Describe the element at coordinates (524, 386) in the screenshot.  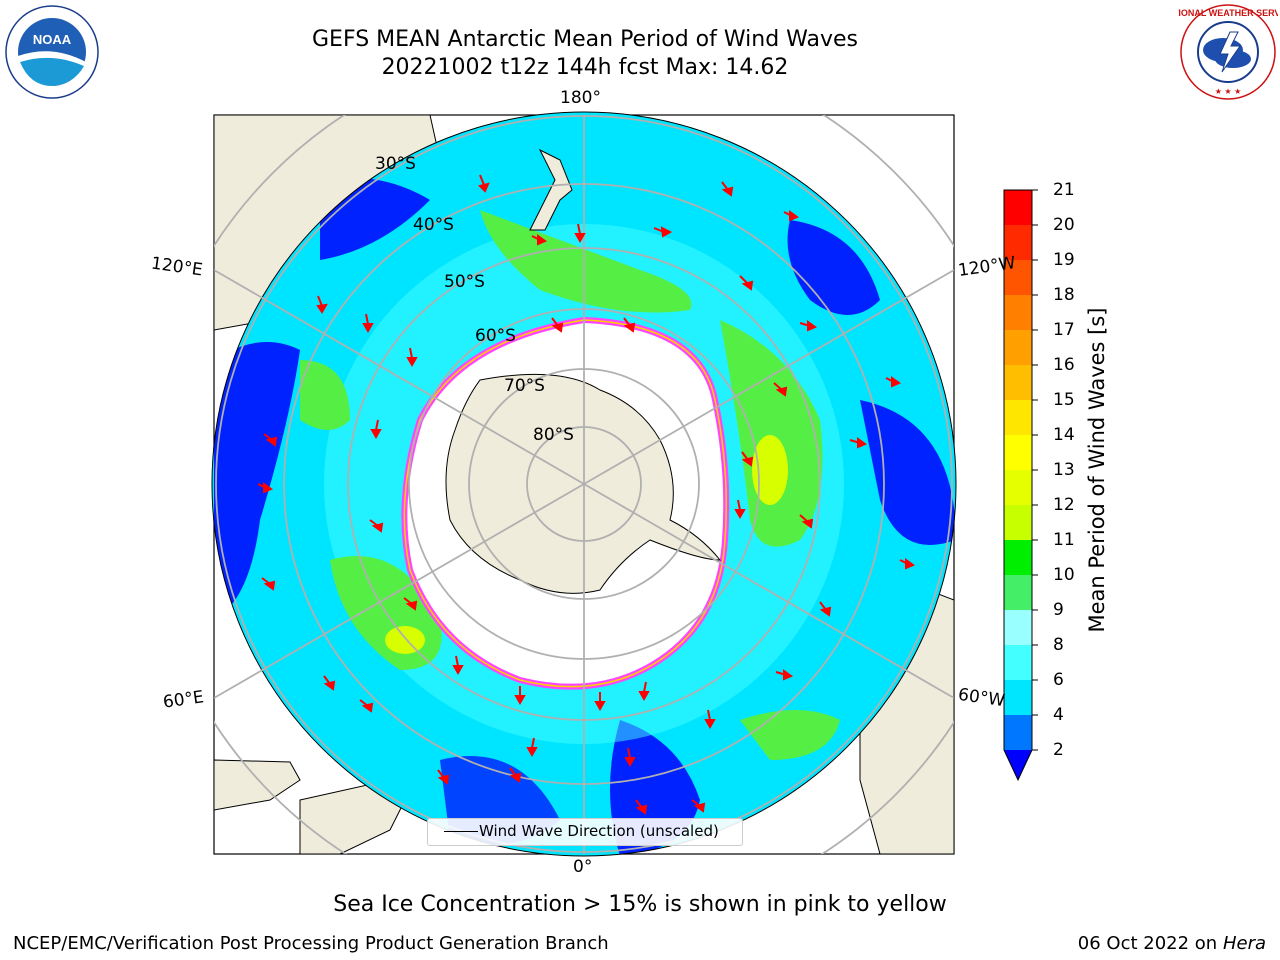
I see `lat-label-70s: 70°S` at that location.